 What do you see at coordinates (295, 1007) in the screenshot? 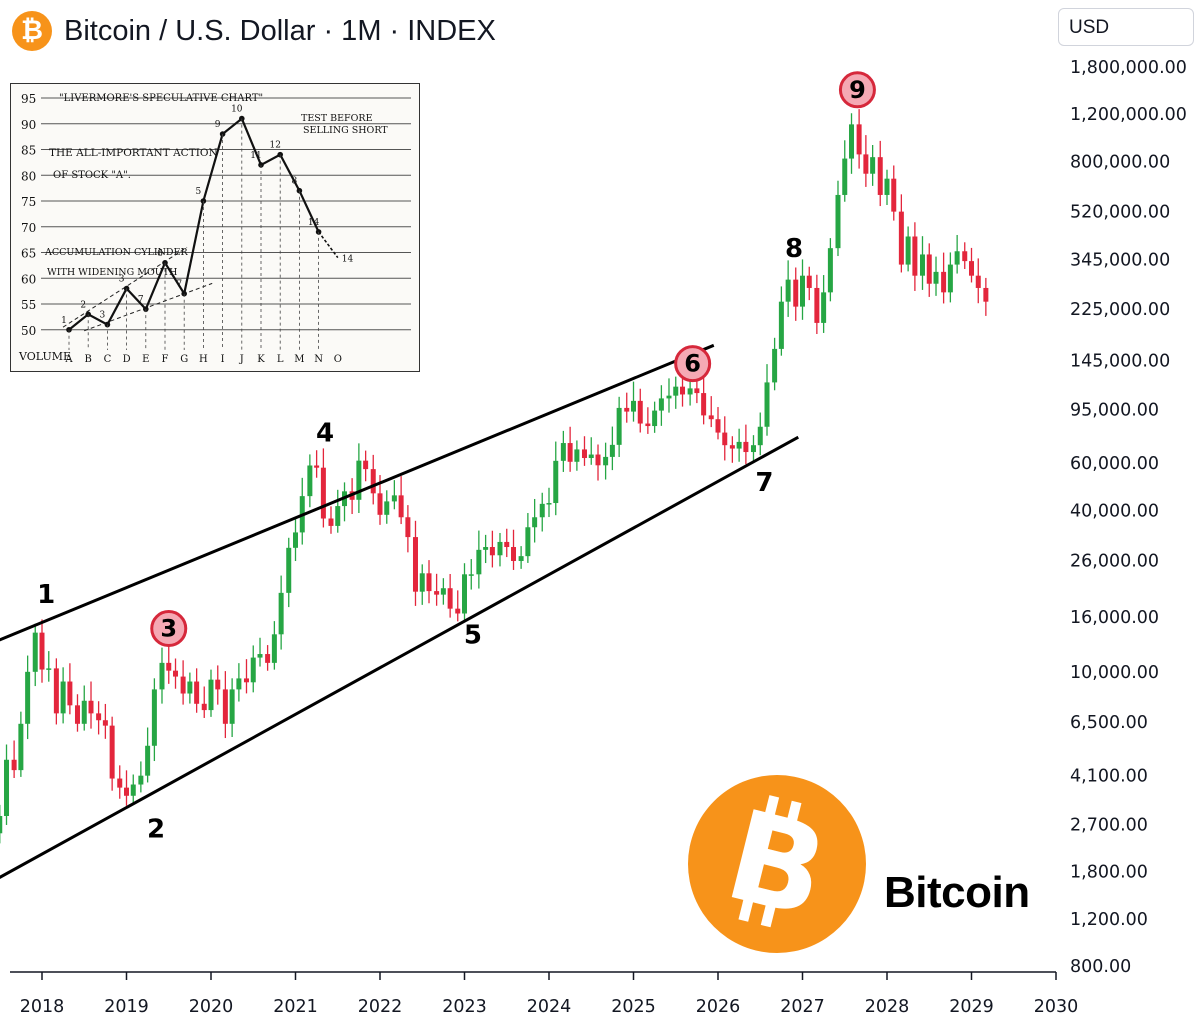
I see `time-tick-label: 2021` at bounding box center [295, 1007].